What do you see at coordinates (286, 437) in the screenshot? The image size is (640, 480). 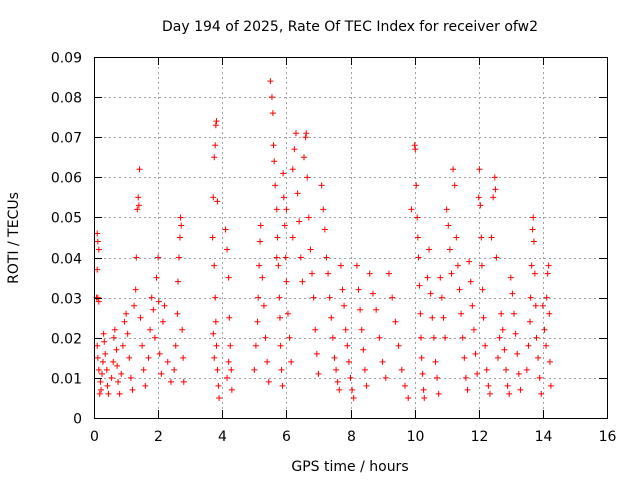 I see `x-tick-label: 6` at bounding box center [286, 437].